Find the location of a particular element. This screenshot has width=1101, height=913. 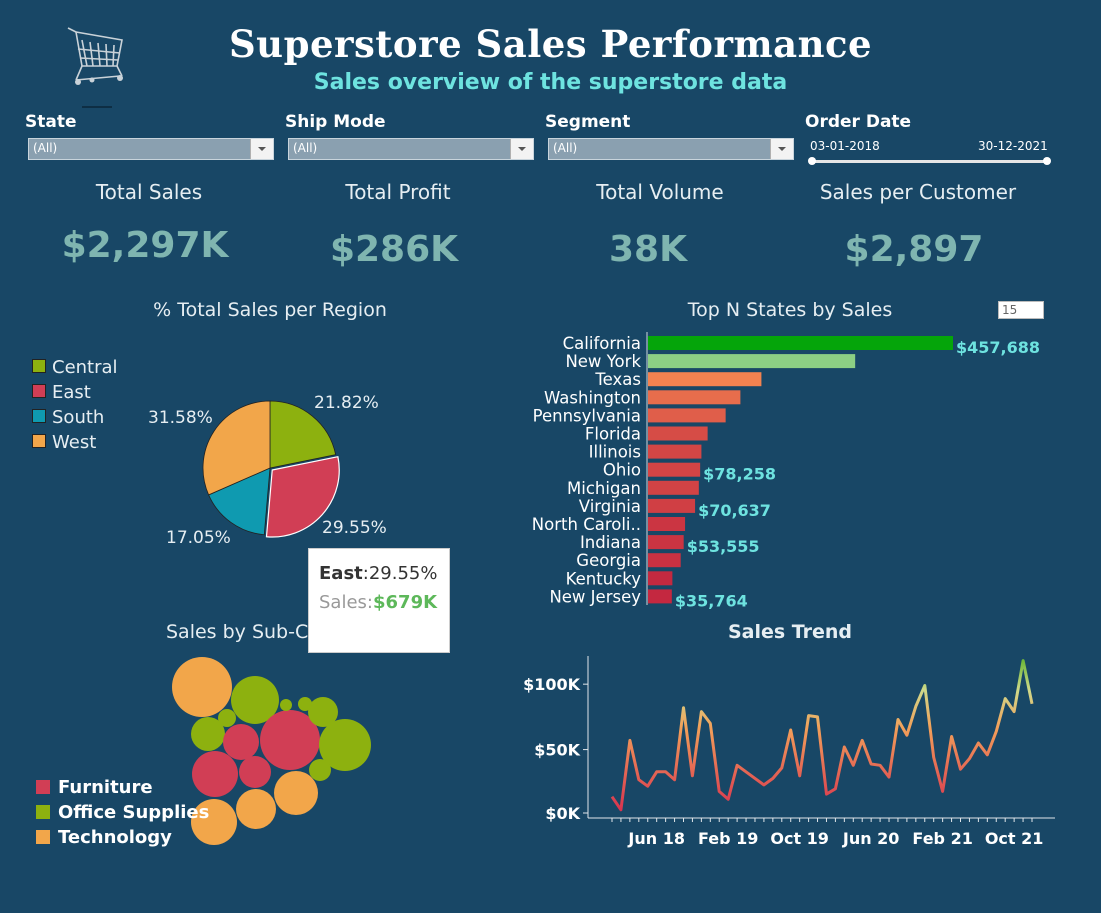

bar-category-label: Illinois is located at coordinates (615, 452).